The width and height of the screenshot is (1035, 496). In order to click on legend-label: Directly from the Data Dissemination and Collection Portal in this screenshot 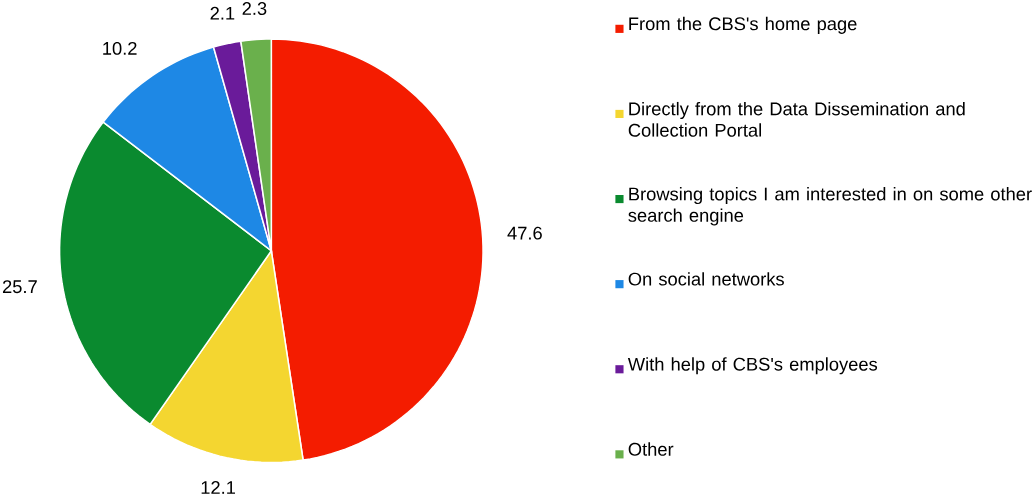, I will do `click(796, 119)`.